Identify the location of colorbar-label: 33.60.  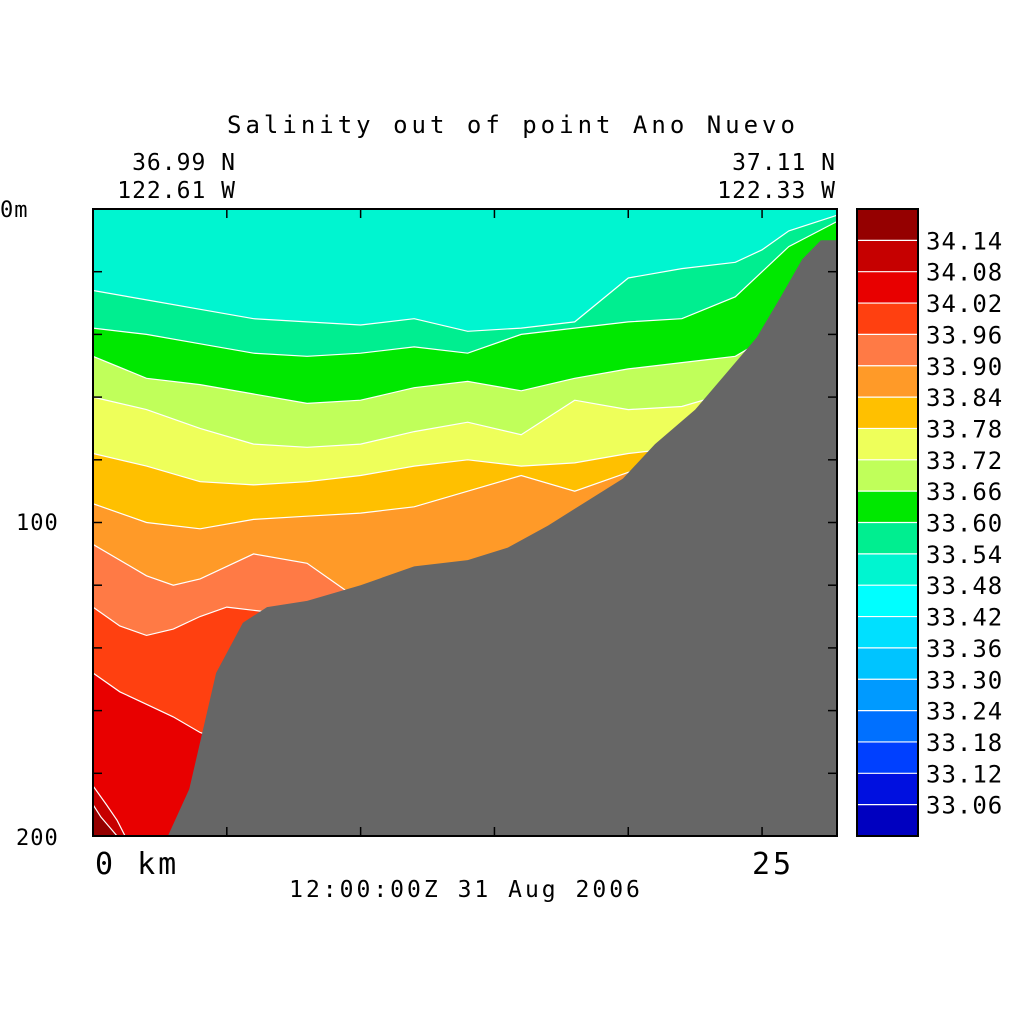
(964, 524).